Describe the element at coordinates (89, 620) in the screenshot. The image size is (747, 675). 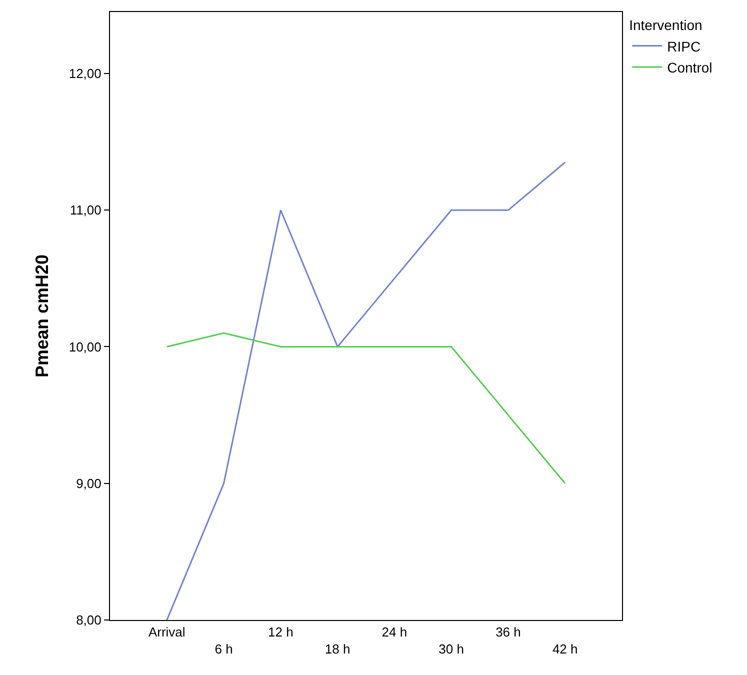
I see `y-tick-label: 8,00` at that location.